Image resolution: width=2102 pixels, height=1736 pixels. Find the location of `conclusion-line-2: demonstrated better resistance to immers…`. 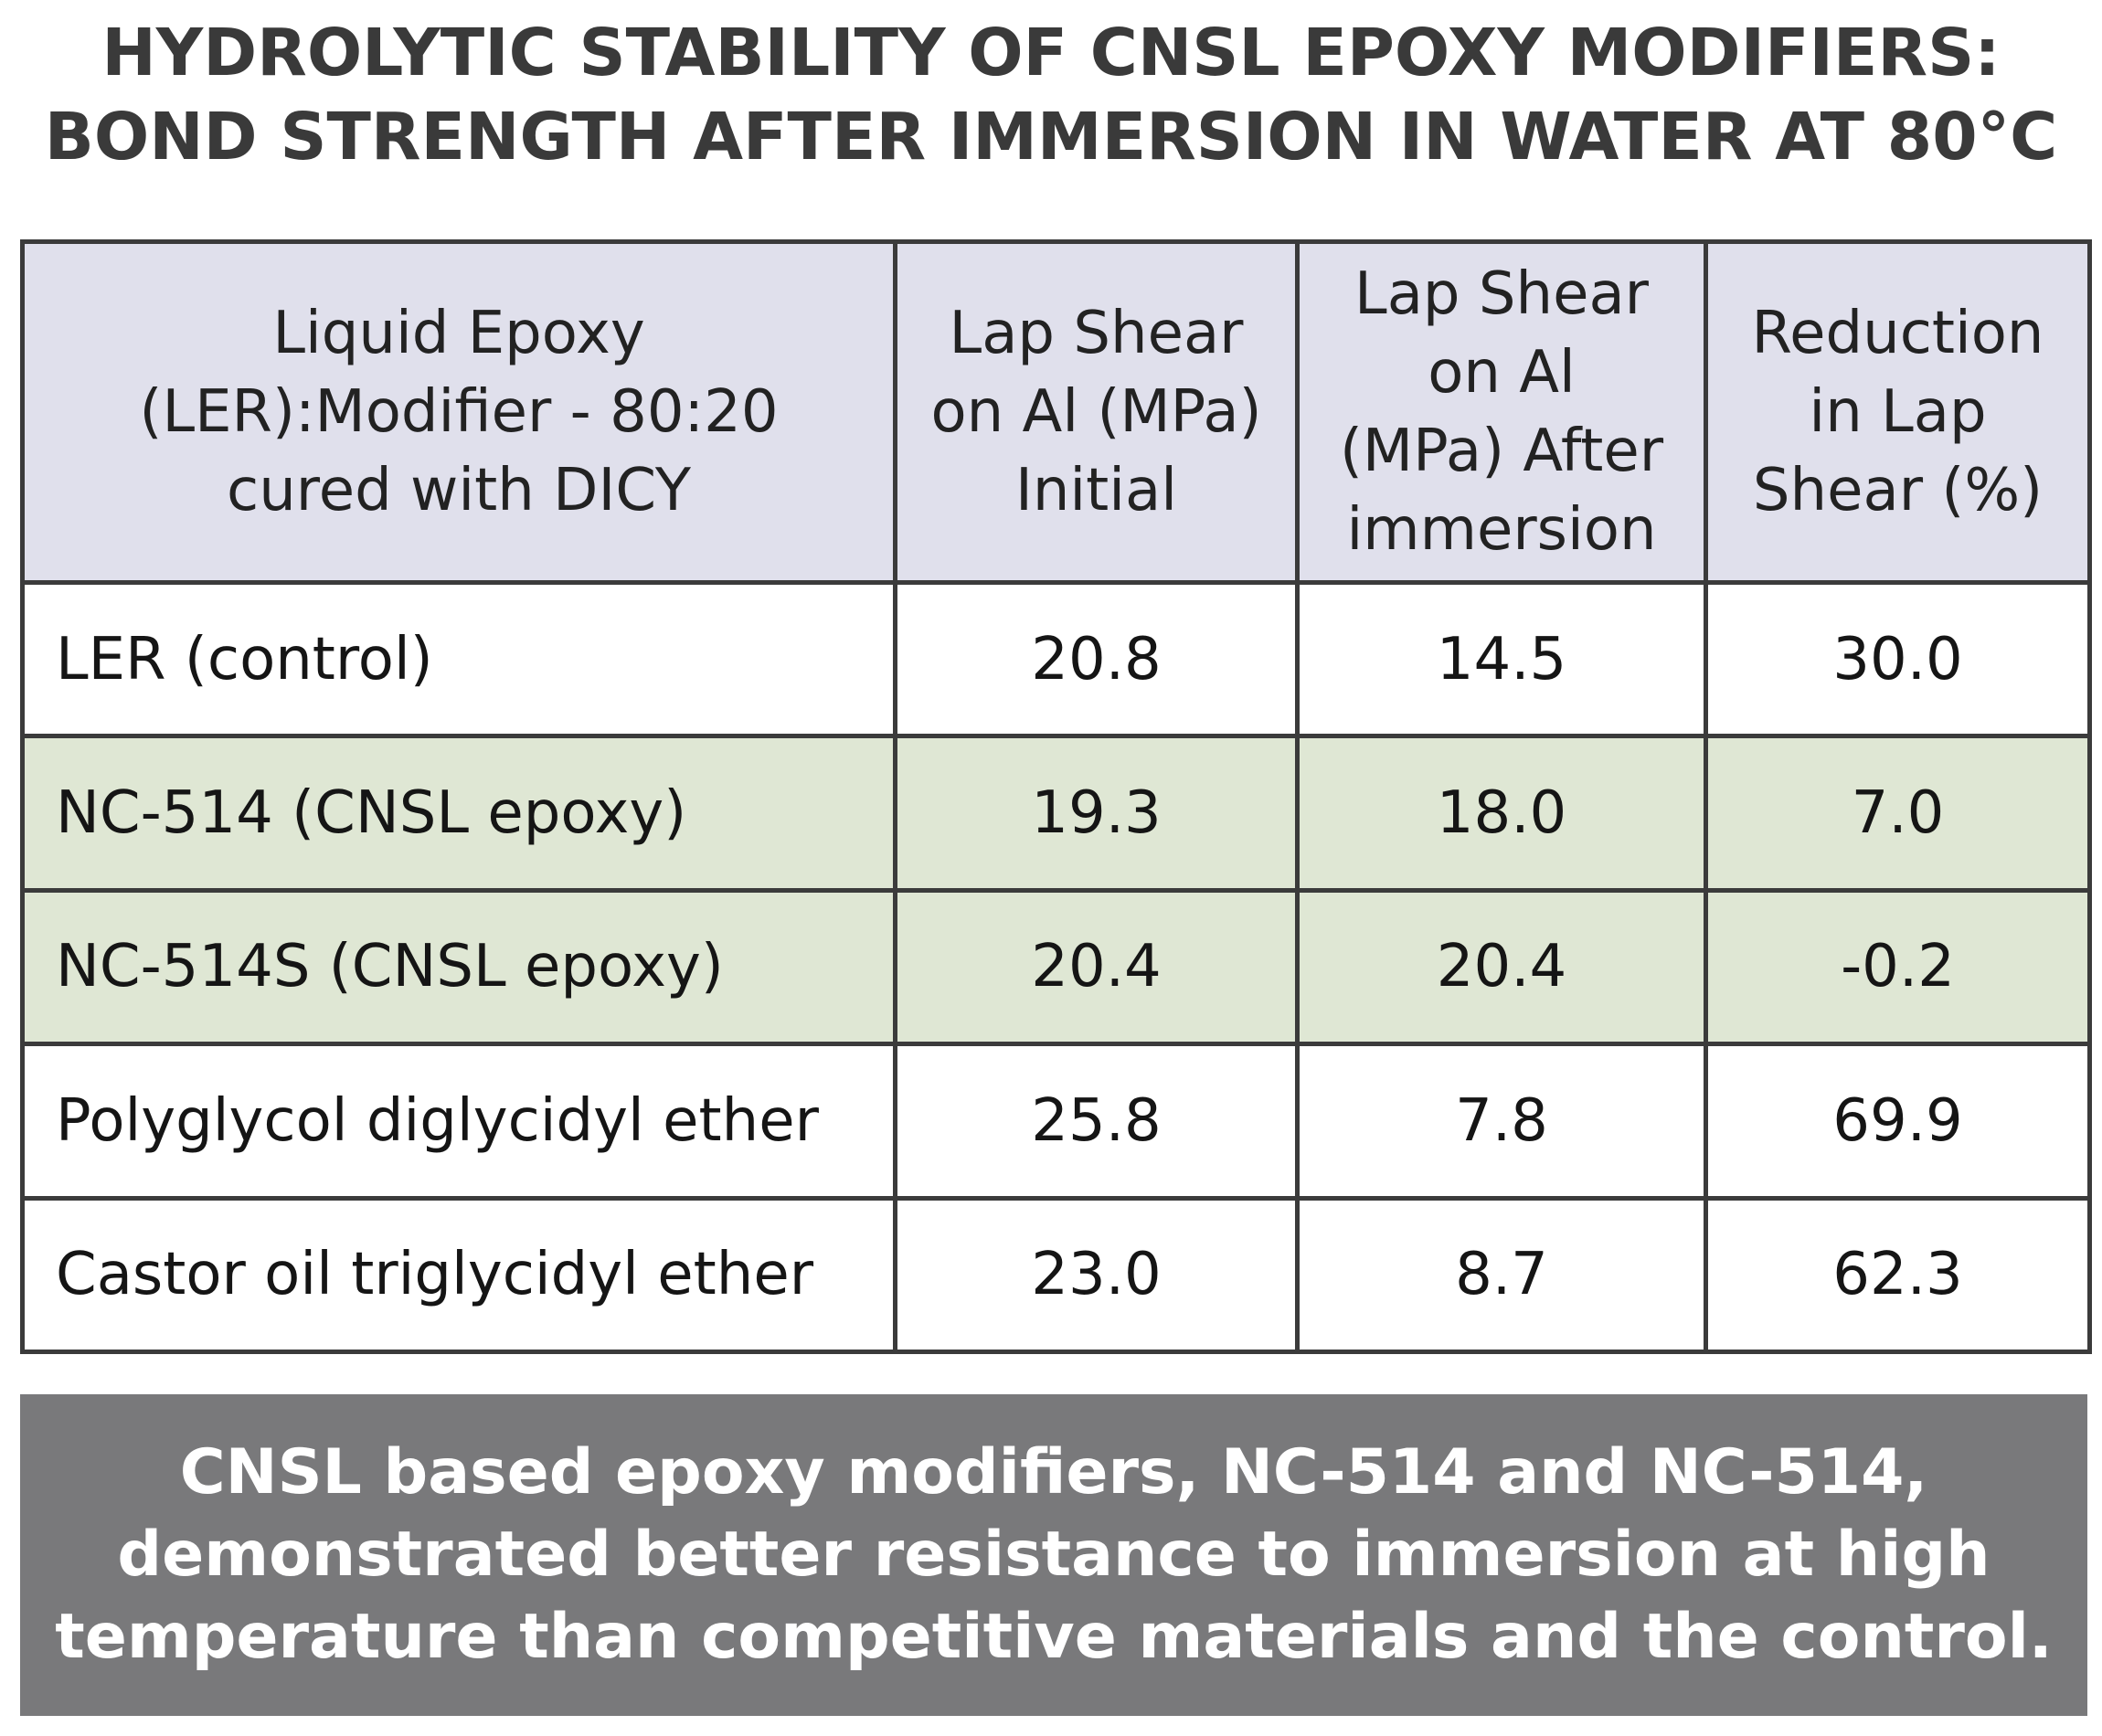

conclusion-line-2: demonstrated better resistance to immers… is located at coordinates (1054, 1555).